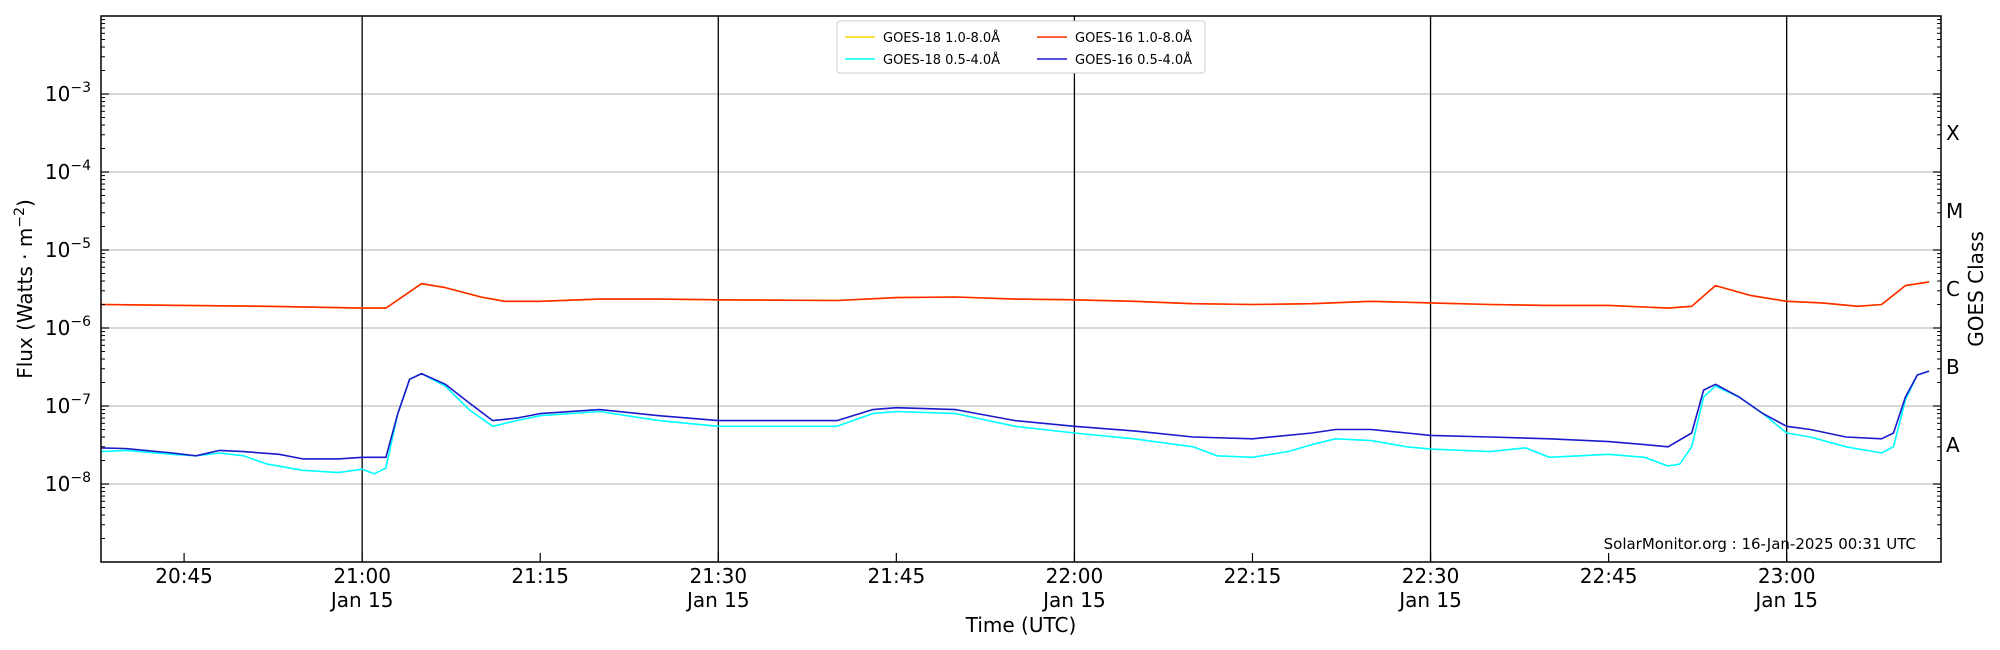  Describe the element at coordinates (1953, 367) in the screenshot. I see `goes-class-label: B` at that location.